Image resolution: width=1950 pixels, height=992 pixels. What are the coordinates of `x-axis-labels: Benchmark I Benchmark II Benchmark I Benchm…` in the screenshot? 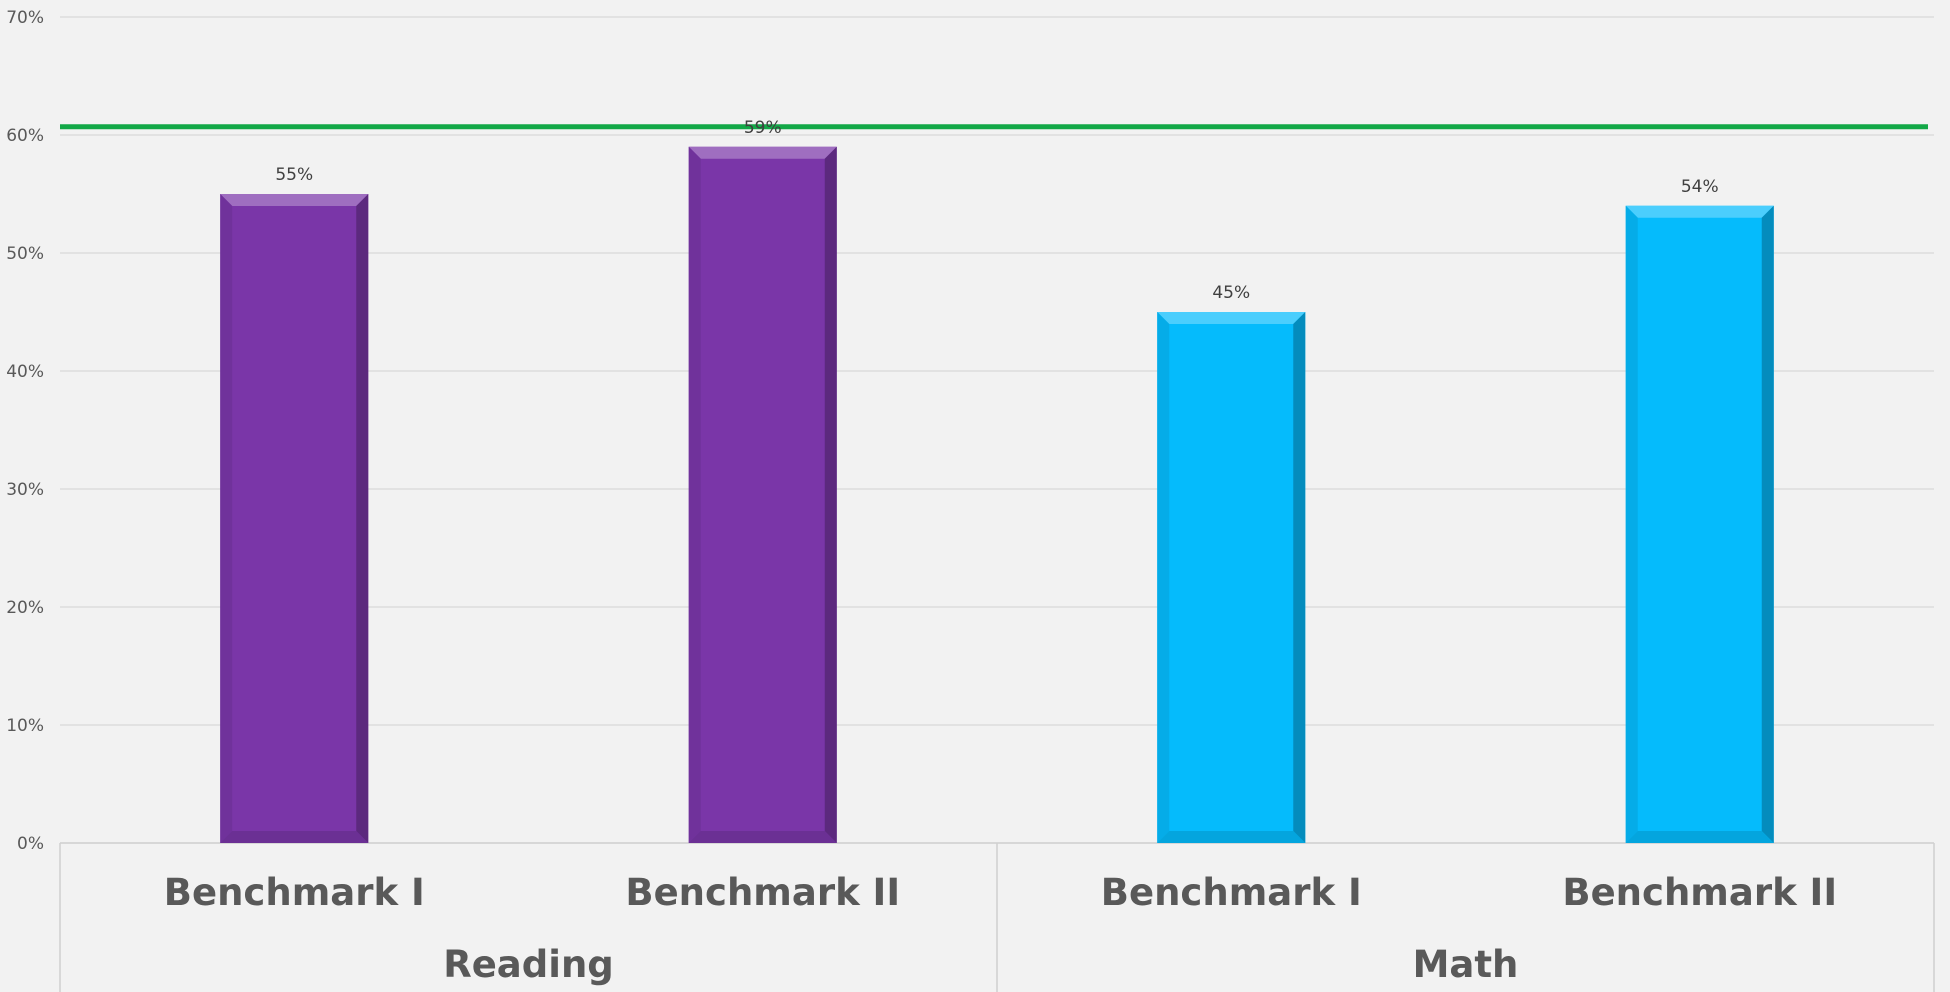 It's located at (1000, 928).